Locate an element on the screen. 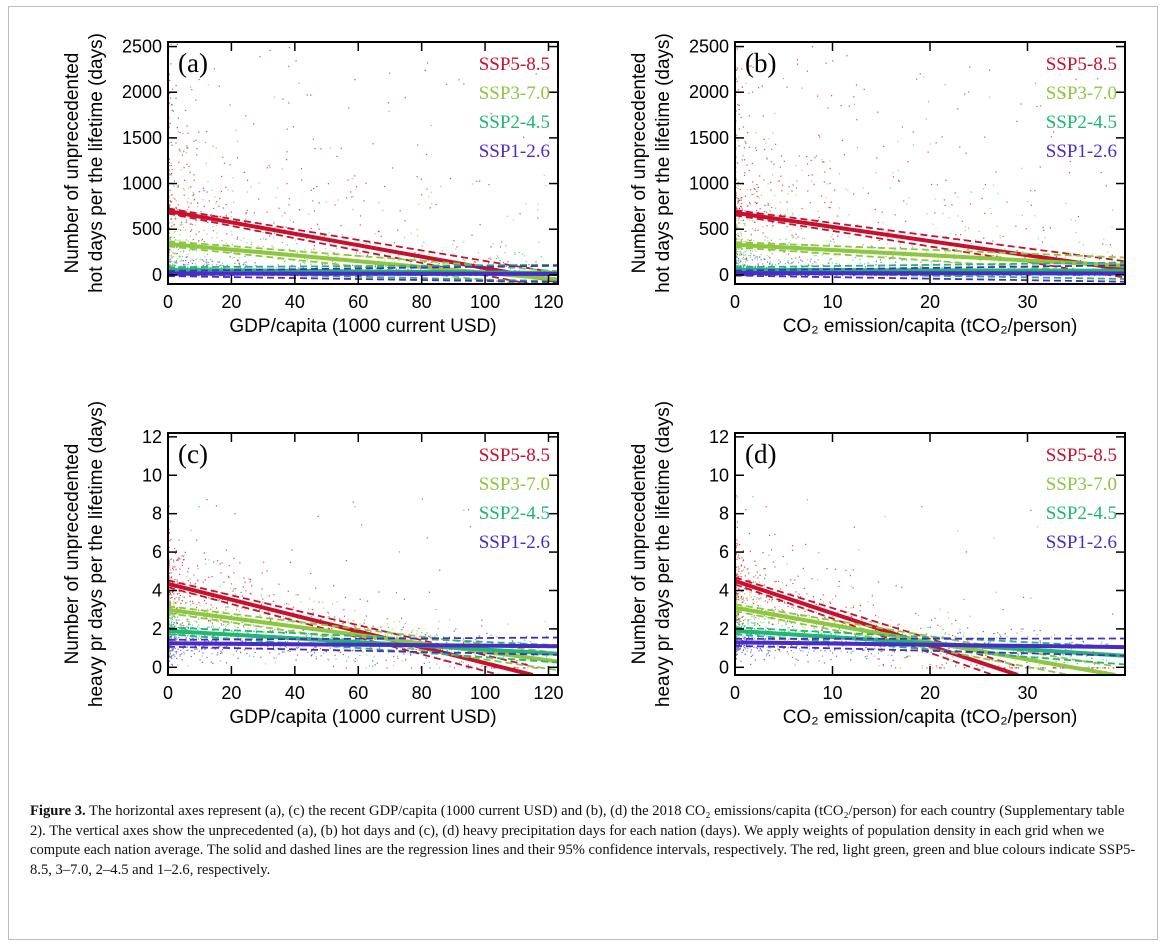  y-tick-label: 4 is located at coordinates (724, 590).